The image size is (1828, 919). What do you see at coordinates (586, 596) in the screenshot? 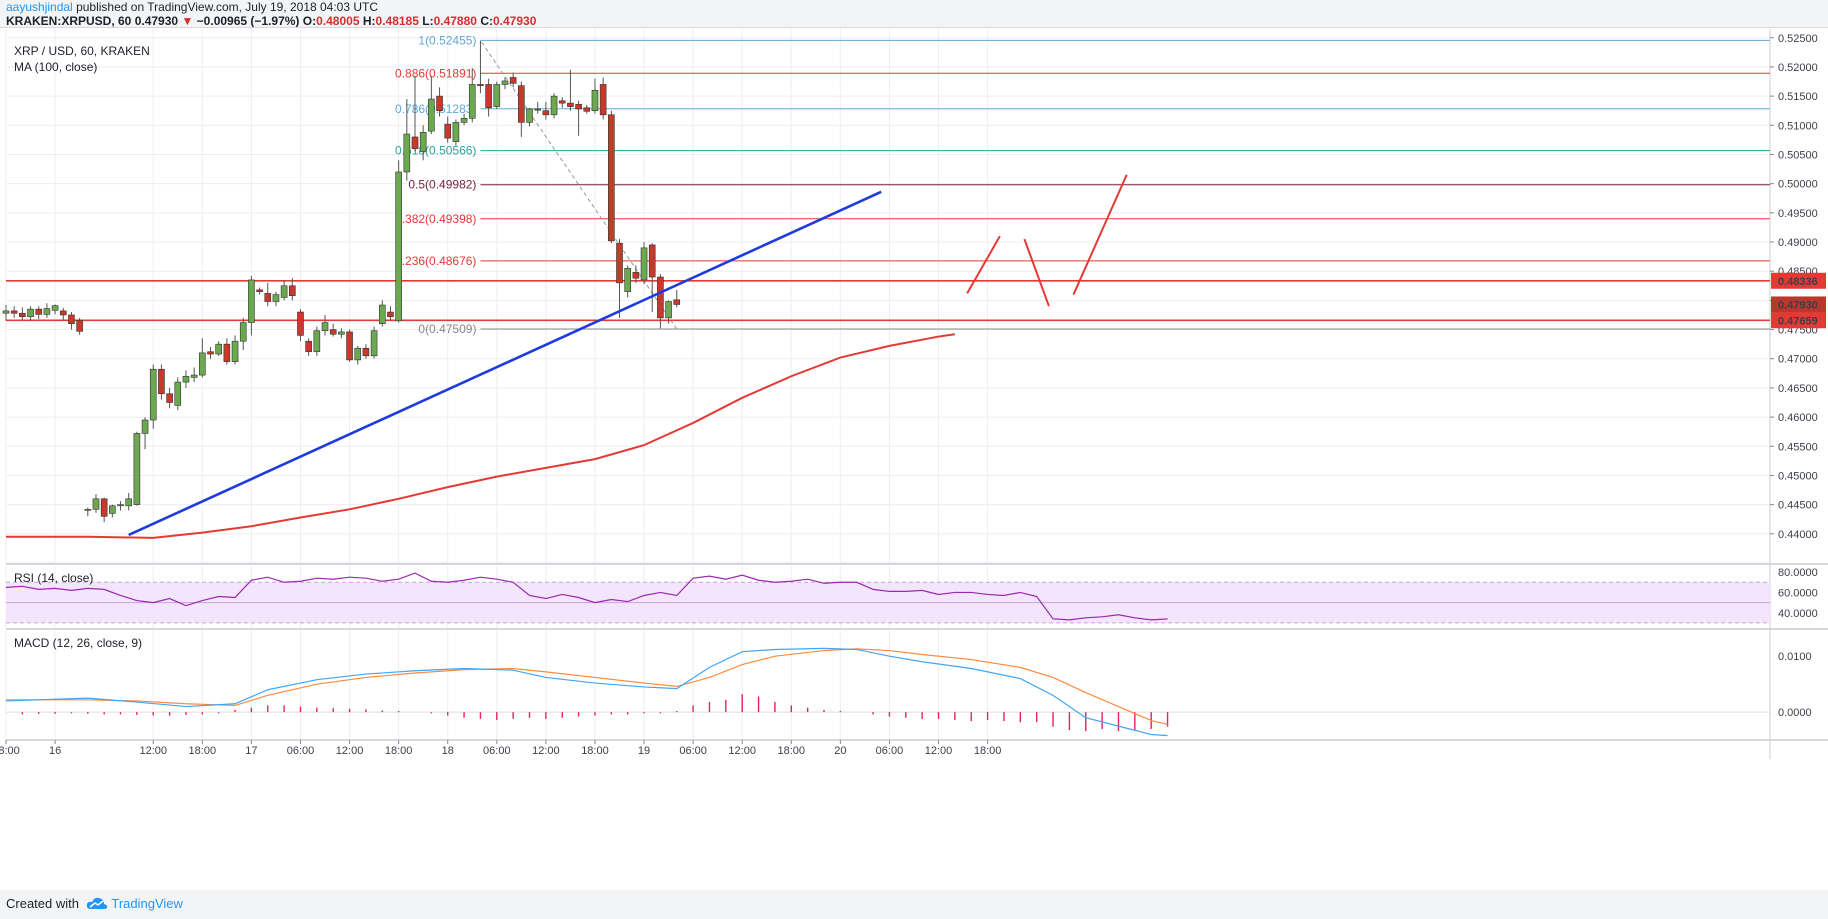
I see `rsi-line` at bounding box center [586, 596].